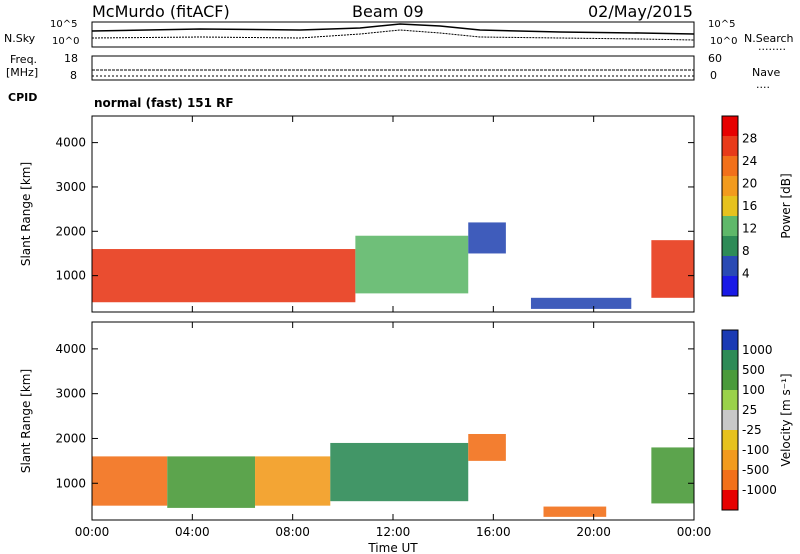 The image size is (800, 554). What do you see at coordinates (164, 103) in the screenshot?
I see `cpid-text: normal (fast) 151 RF` at bounding box center [164, 103].